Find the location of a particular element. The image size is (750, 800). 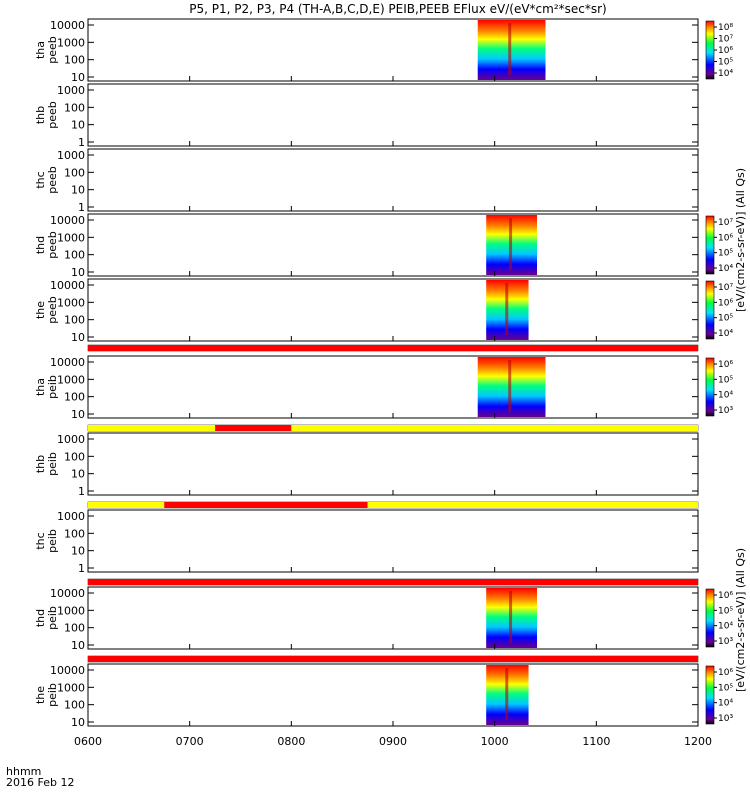

ytick-label-thb-peeb-1: 10 is located at coordinates (78, 125).